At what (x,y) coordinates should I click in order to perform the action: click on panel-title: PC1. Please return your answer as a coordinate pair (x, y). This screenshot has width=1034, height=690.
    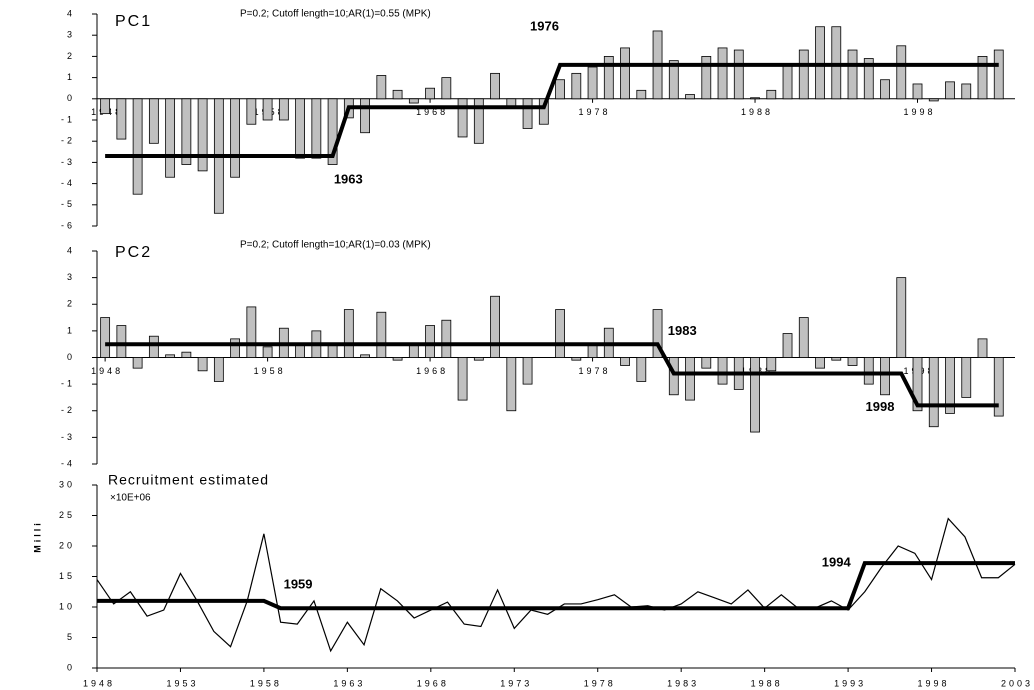
    Looking at the image, I should click on (133, 21).